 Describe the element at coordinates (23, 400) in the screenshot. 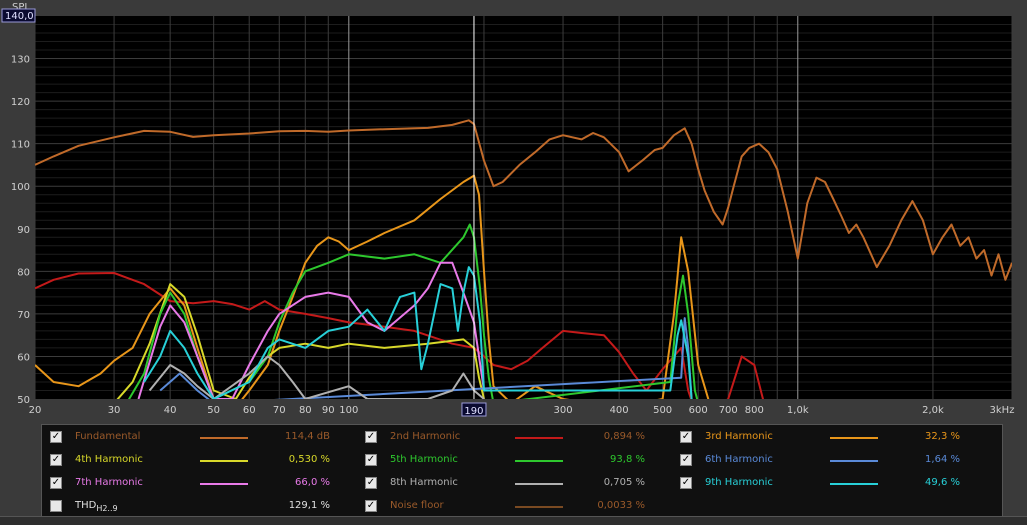

I see `y-tick-label: 50` at that location.